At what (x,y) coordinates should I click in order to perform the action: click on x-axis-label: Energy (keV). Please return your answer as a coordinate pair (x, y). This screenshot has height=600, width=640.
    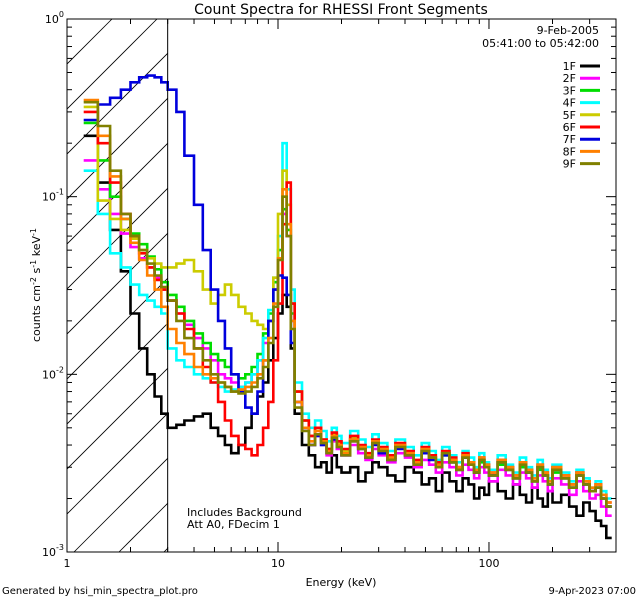
    Looking at the image, I should click on (341, 582).